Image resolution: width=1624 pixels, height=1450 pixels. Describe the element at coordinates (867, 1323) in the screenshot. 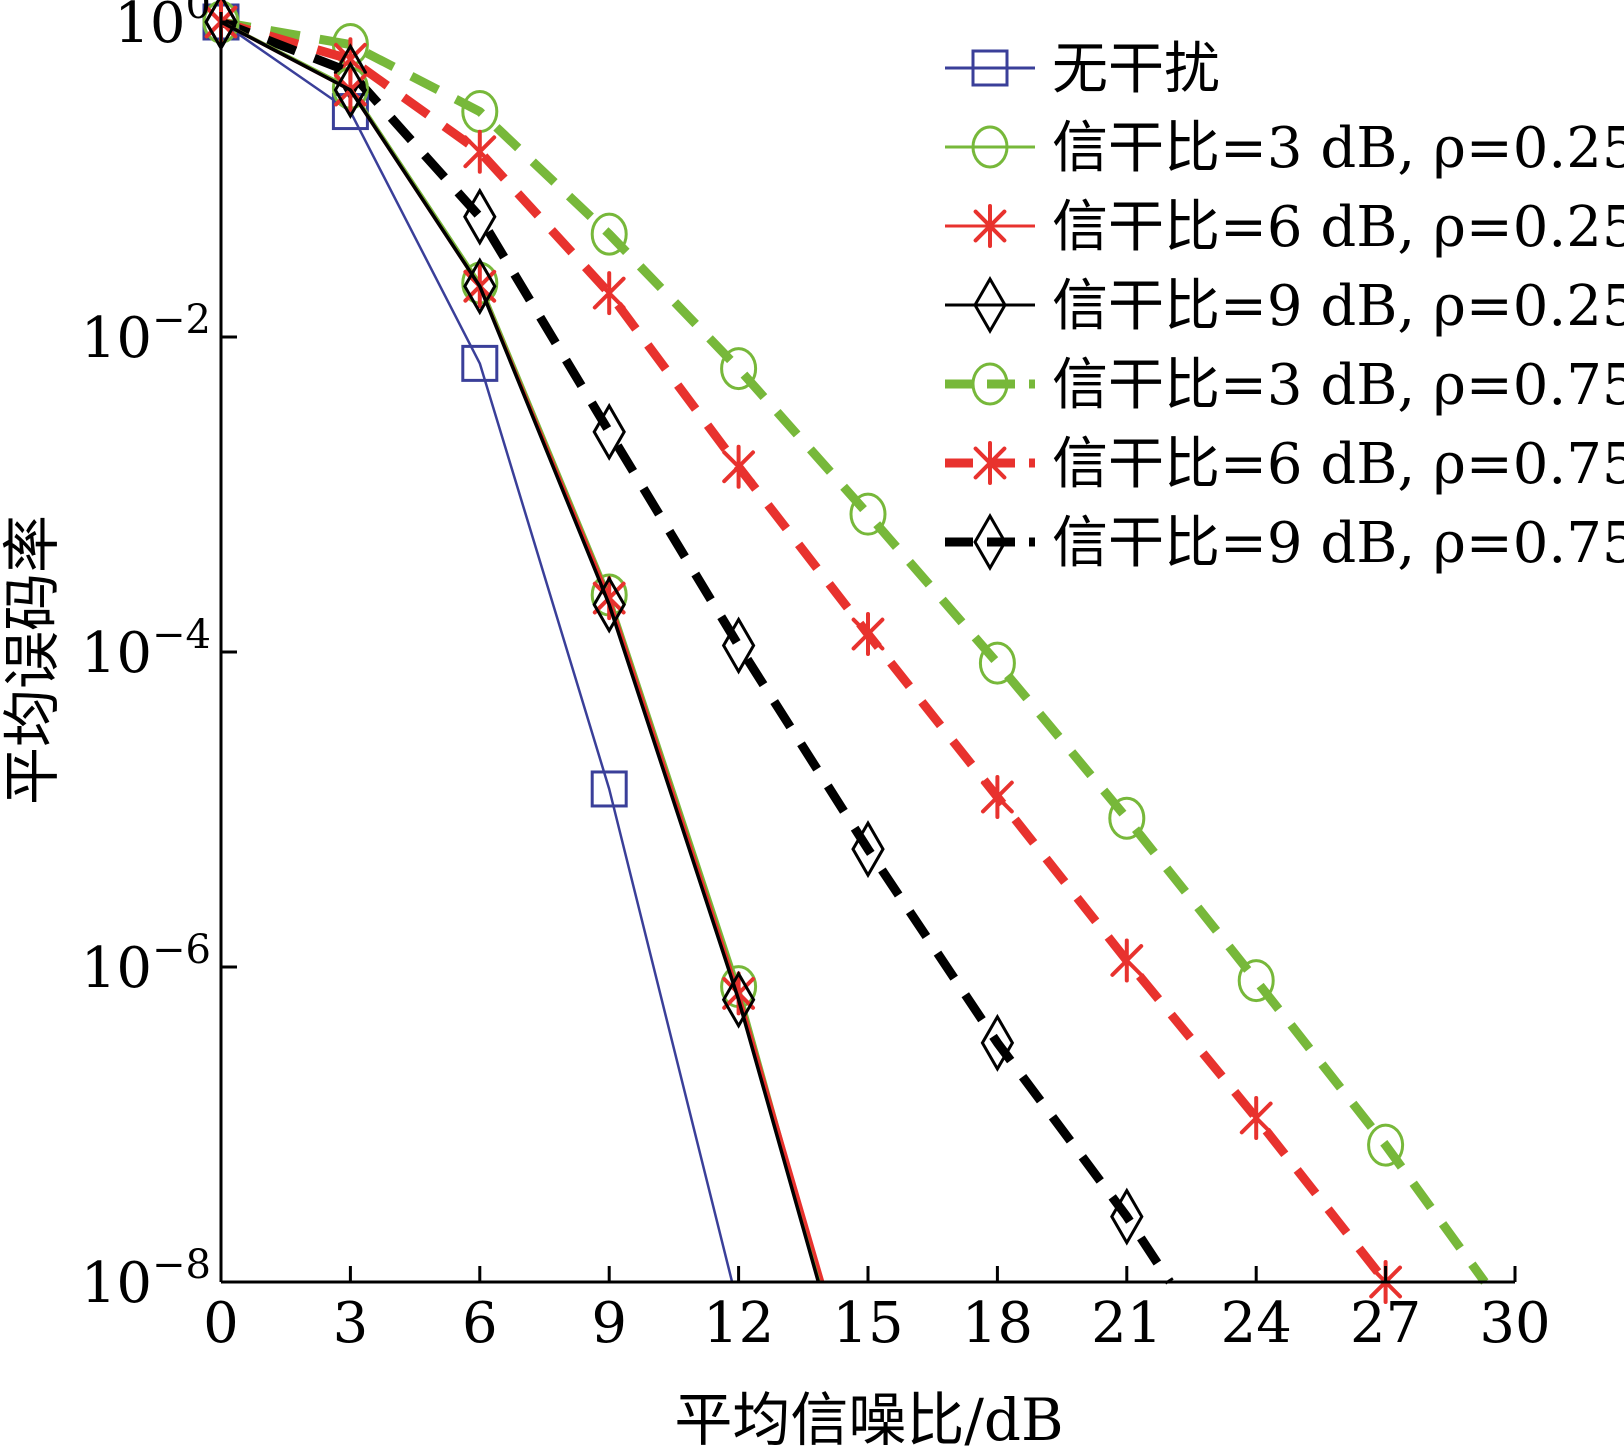

I see `x-tick-label: 15` at that location.